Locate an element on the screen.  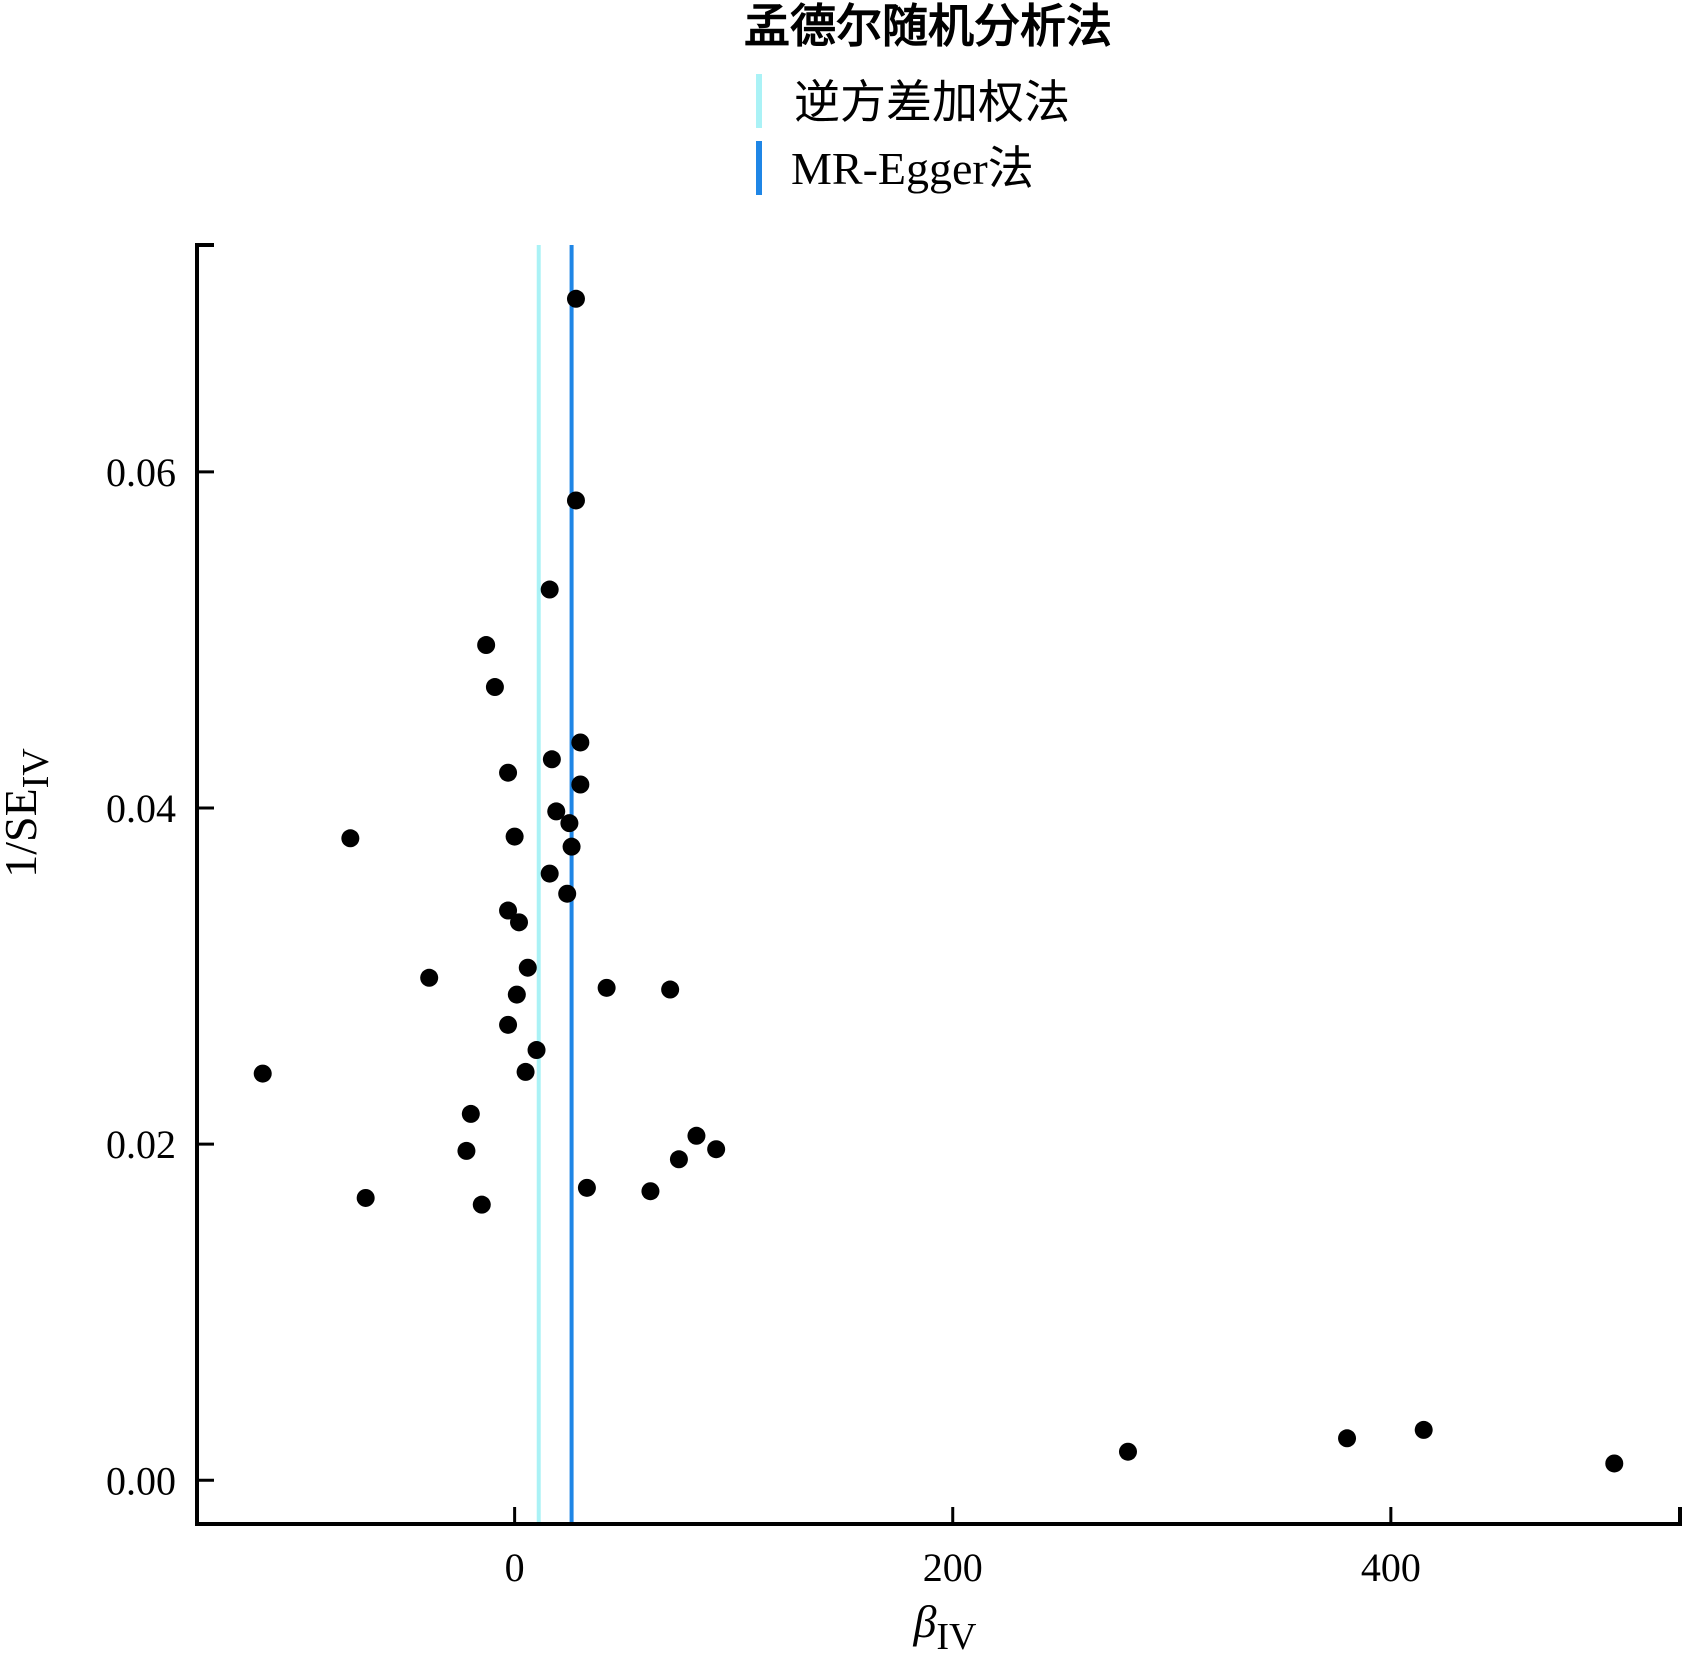
legend-label-mr-egger: MR-Egger法 is located at coordinates (912, 168).